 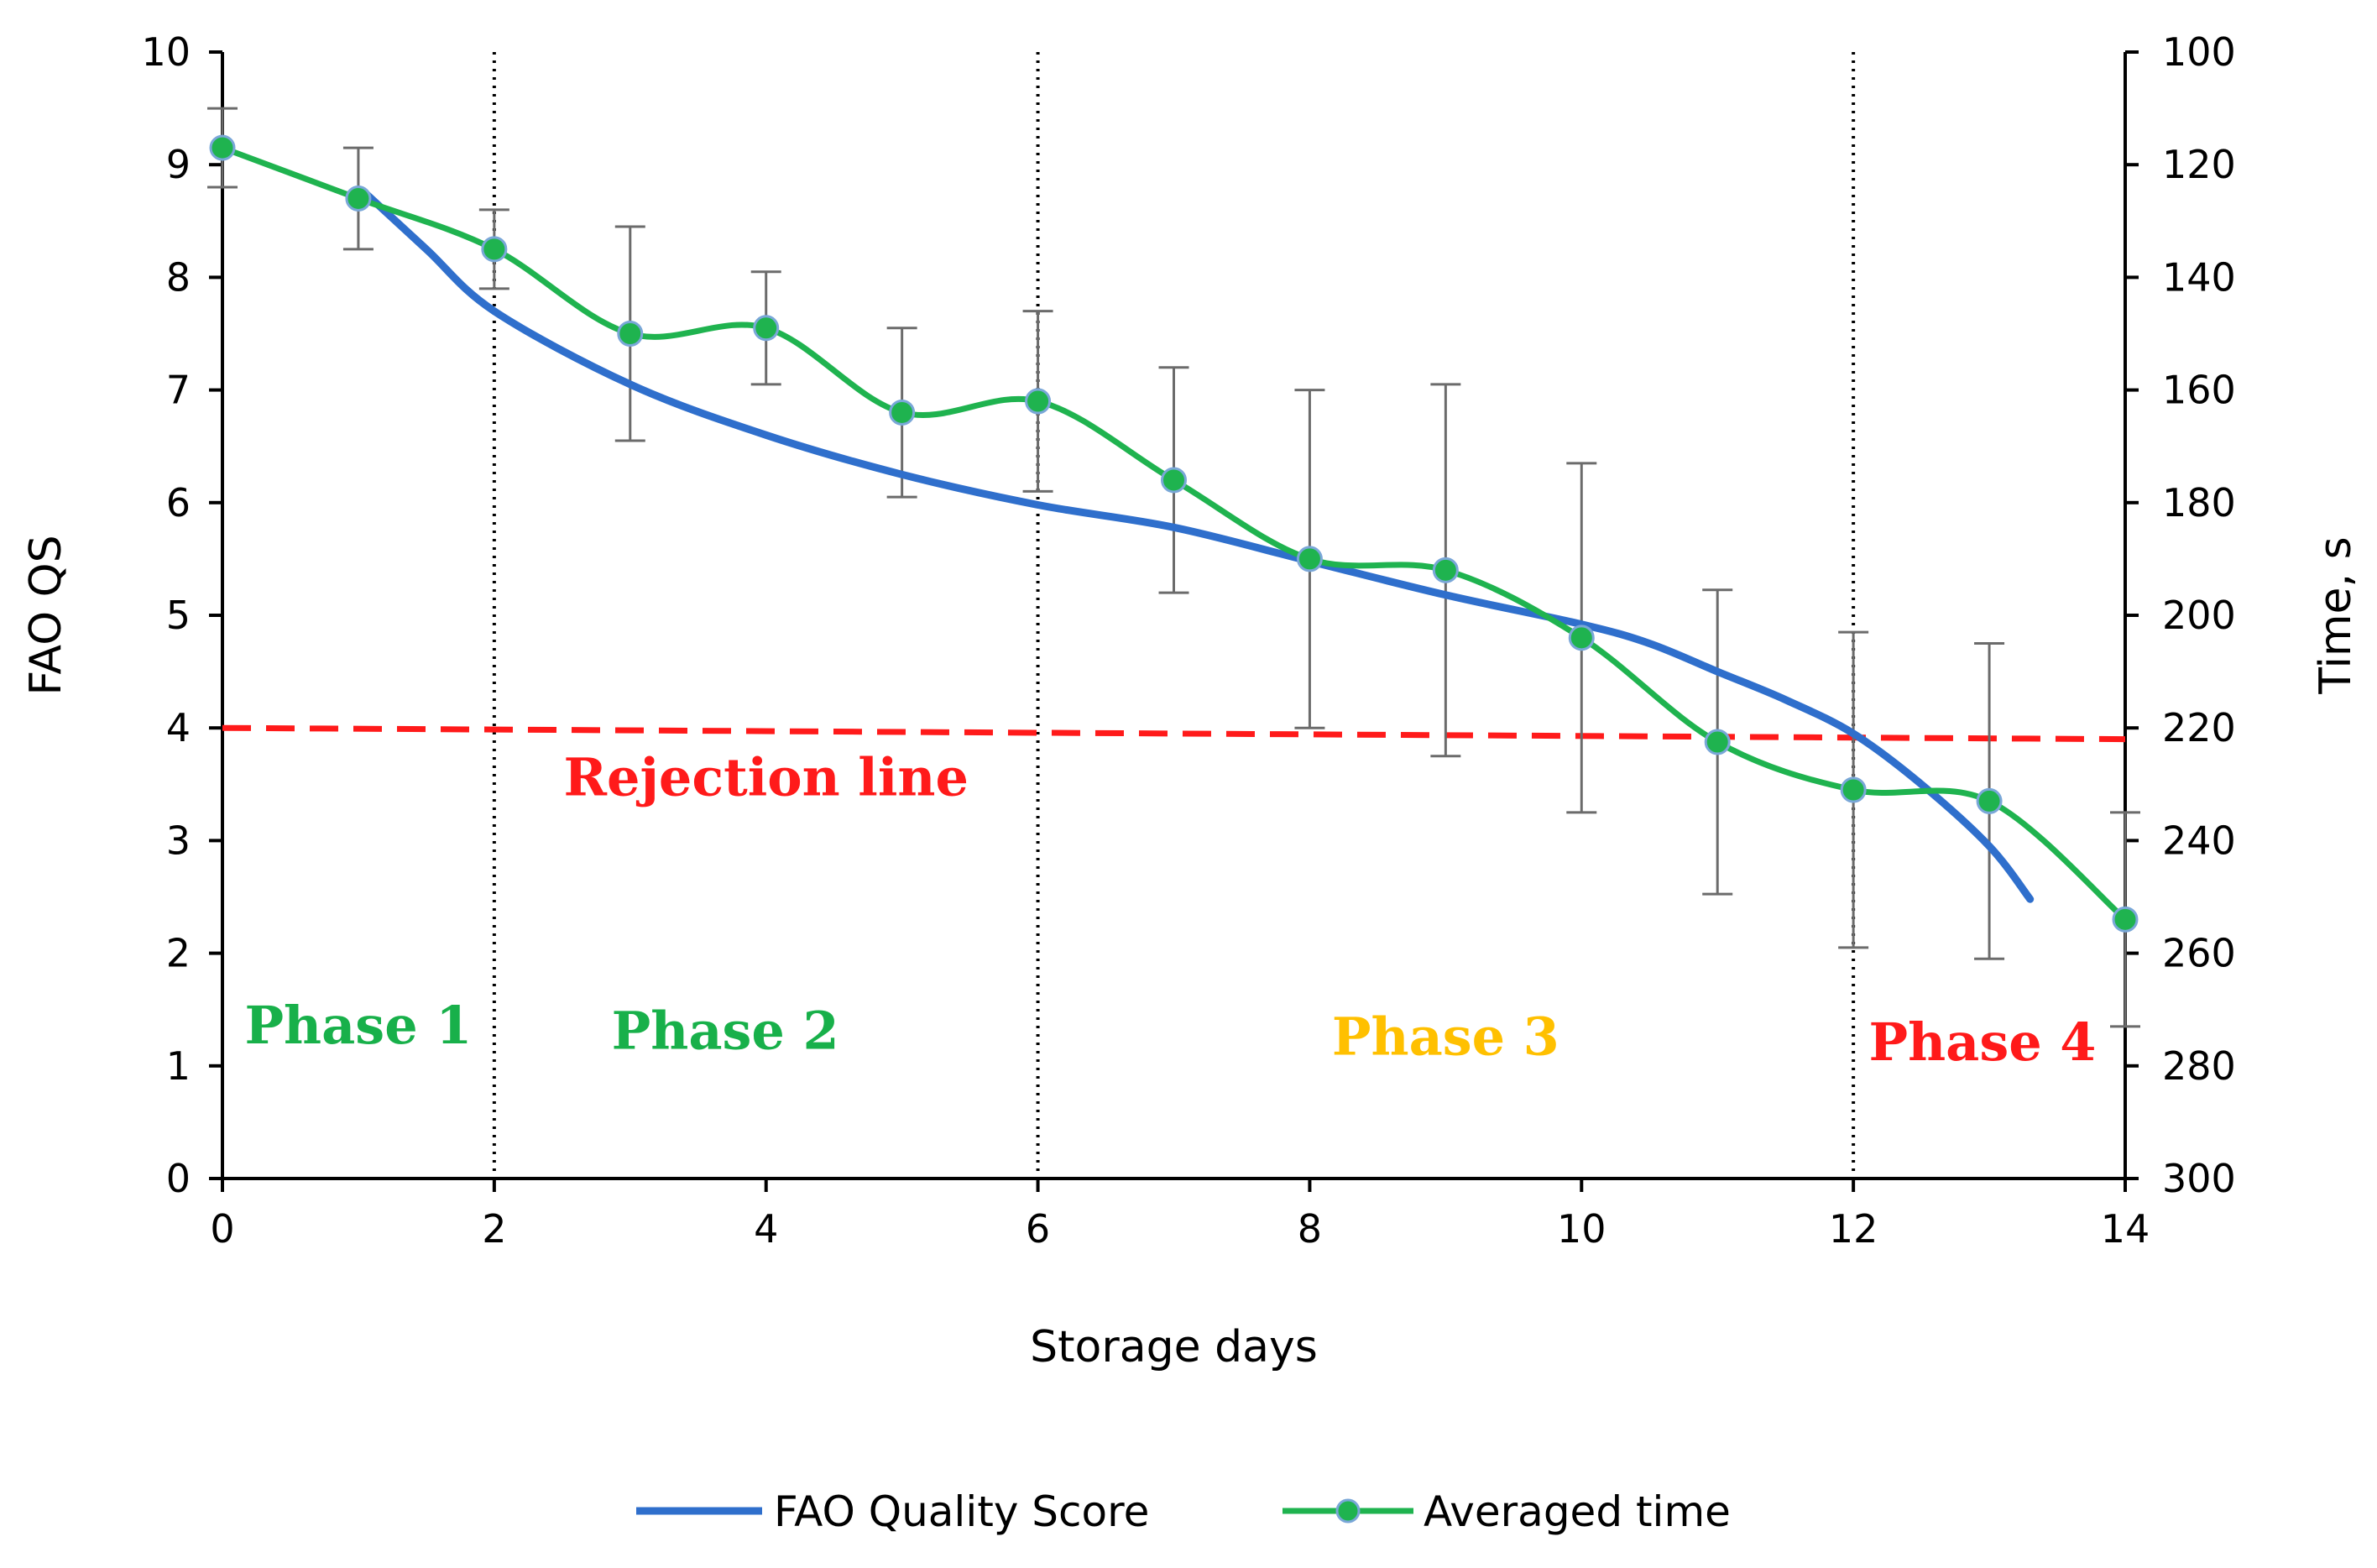 What do you see at coordinates (2336, 615) in the screenshot?
I see `y2-axis-title: Time, s` at bounding box center [2336, 615].